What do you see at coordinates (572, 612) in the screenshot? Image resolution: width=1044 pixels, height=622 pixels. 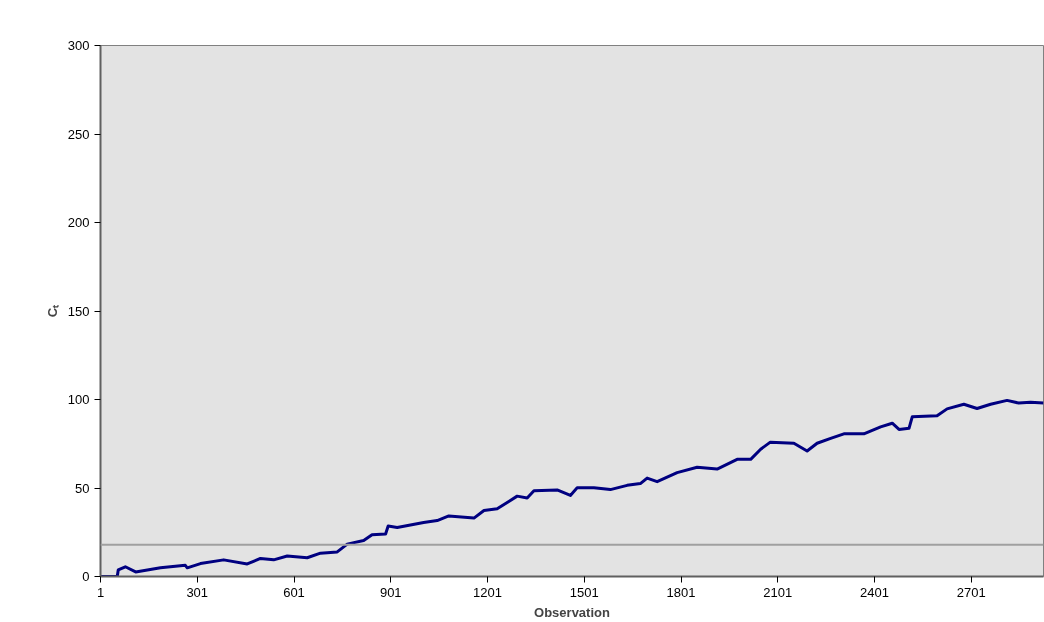 I see `x-axis-title: Observation` at bounding box center [572, 612].